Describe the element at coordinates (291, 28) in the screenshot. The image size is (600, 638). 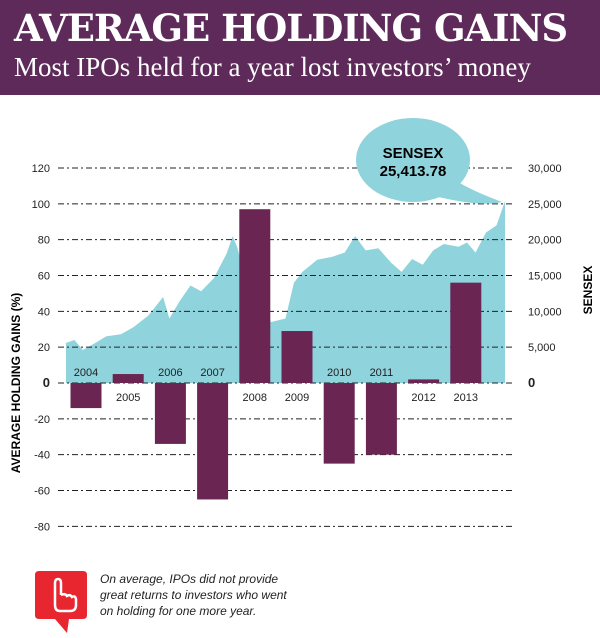
I see `page-title: AVERAGE HOLDING GAINS` at that location.